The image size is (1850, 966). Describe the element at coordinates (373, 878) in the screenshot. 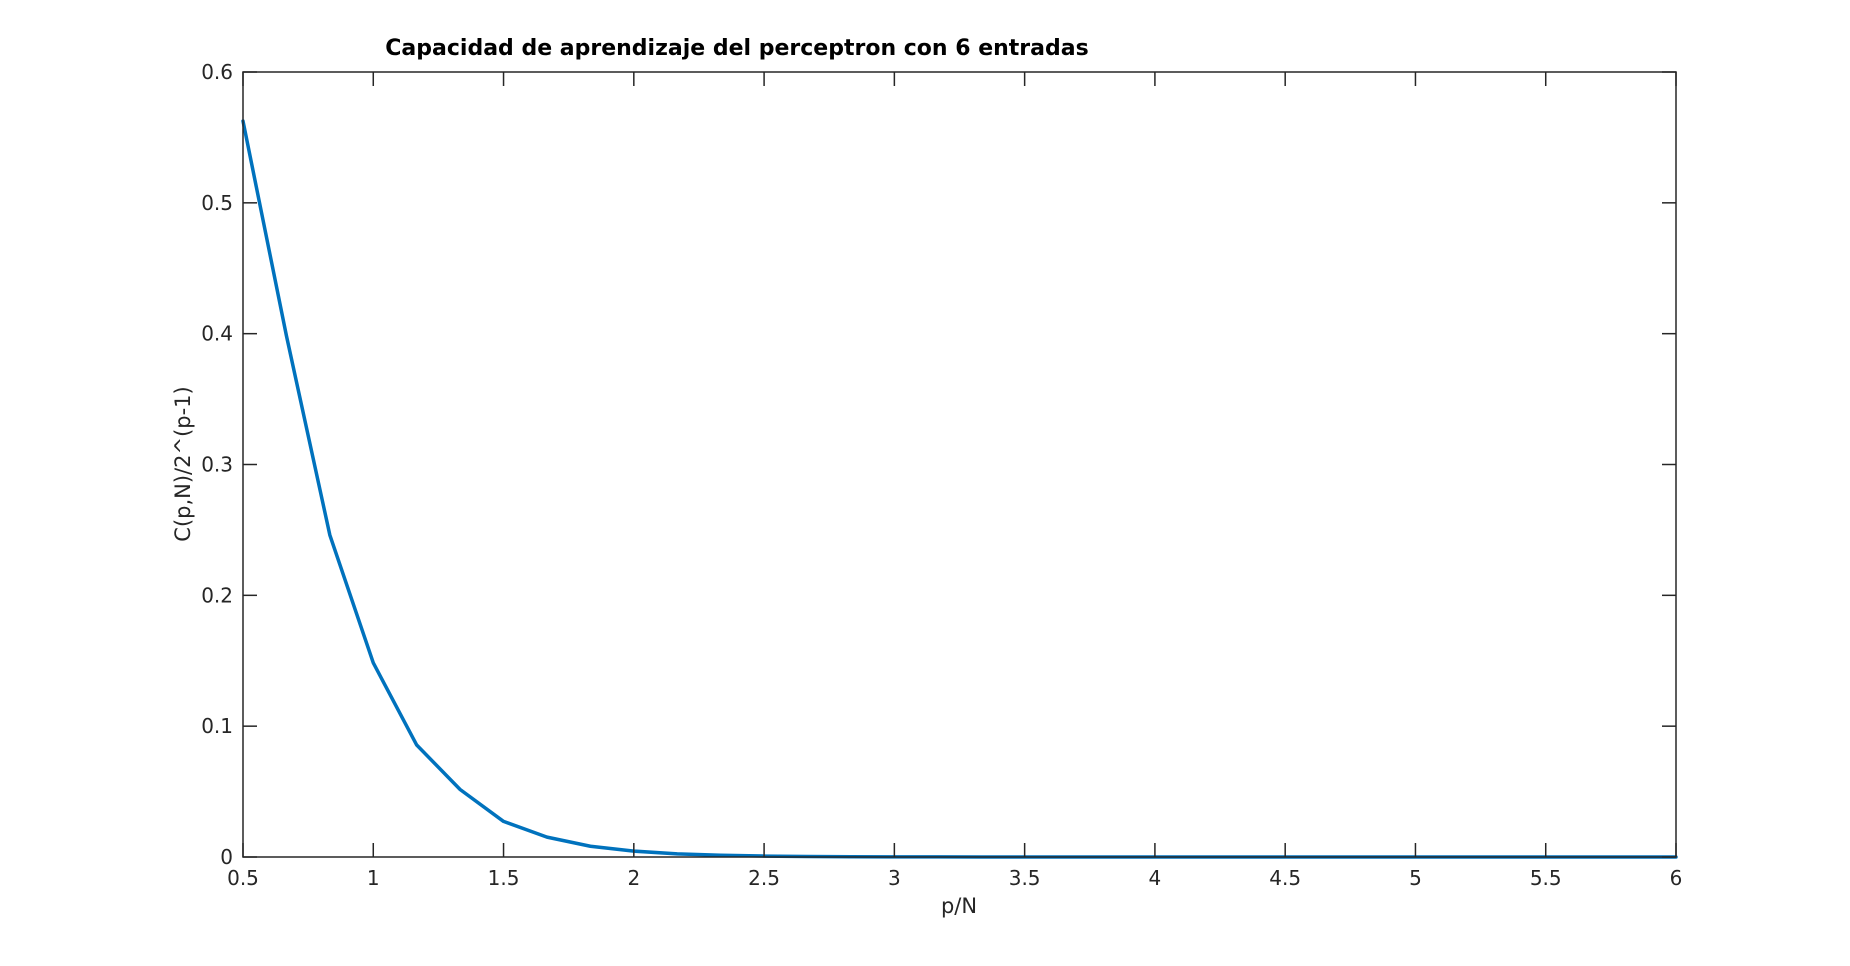

I see `x-tick-label: 1` at that location.